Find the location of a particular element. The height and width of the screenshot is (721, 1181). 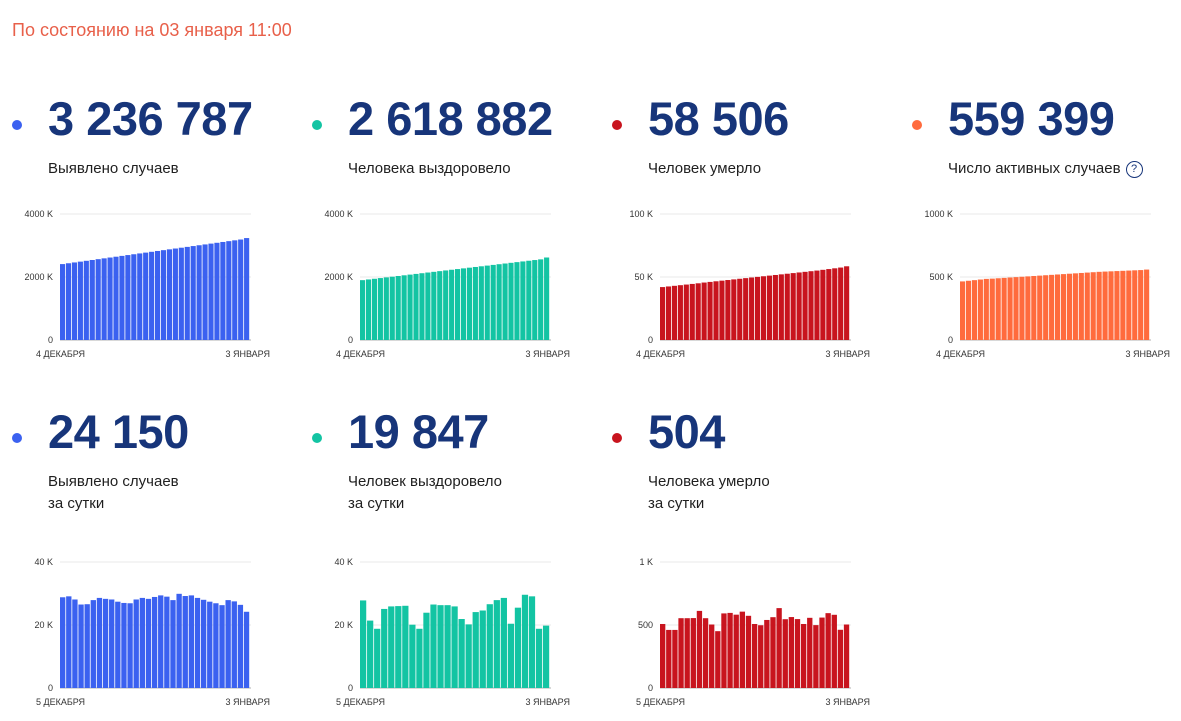

y-tick-label: 40 K is located at coordinates (343, 562).